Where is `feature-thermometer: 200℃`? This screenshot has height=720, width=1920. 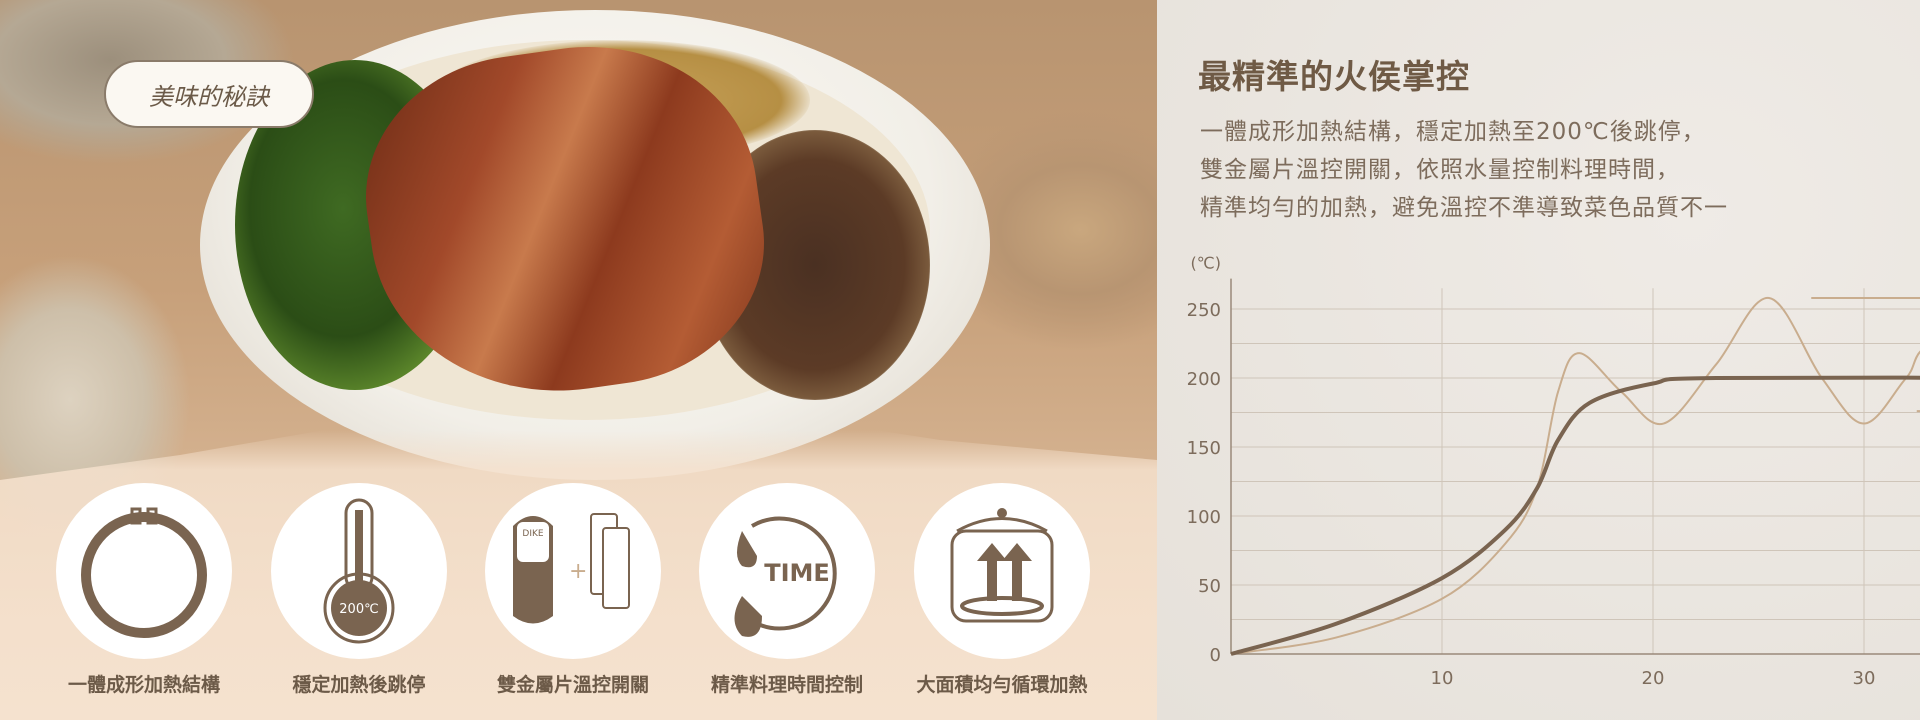
feature-thermometer: 200℃ is located at coordinates (359, 571).